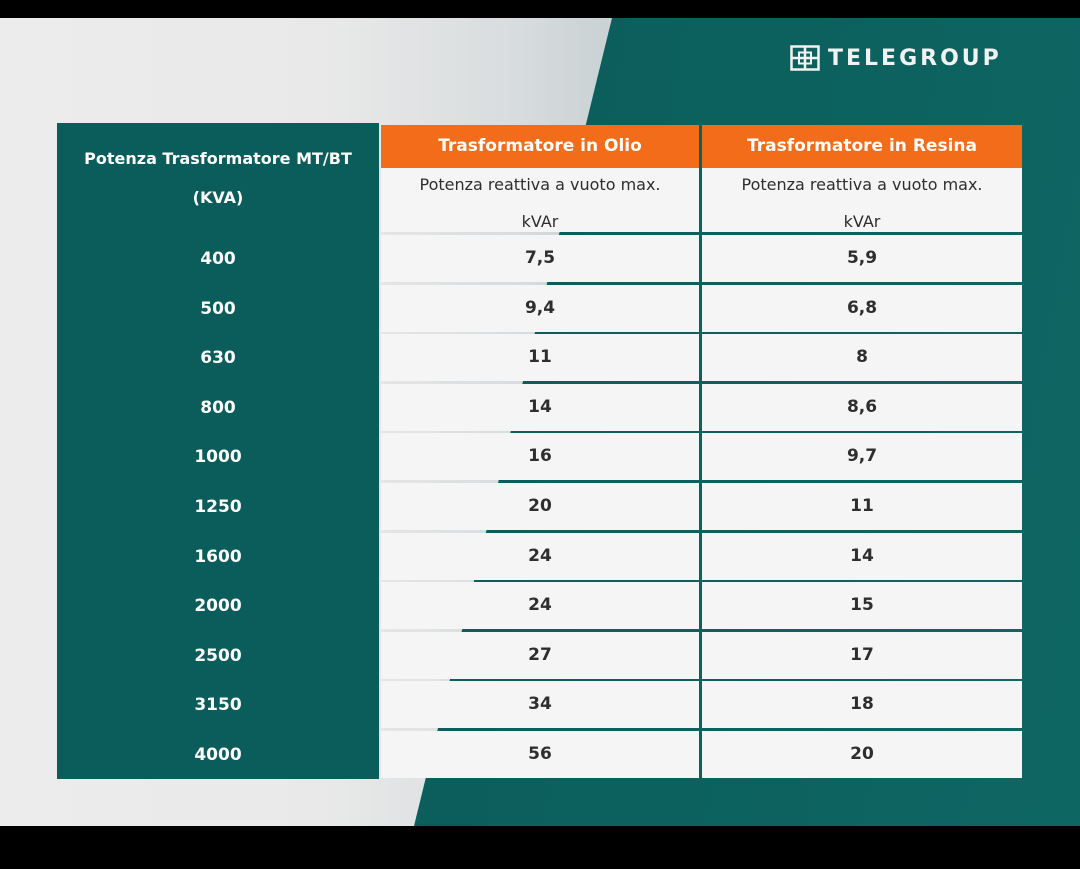  Describe the element at coordinates (540, 146) in the screenshot. I see `column-header-olio: Trasformatore in Olio` at that location.